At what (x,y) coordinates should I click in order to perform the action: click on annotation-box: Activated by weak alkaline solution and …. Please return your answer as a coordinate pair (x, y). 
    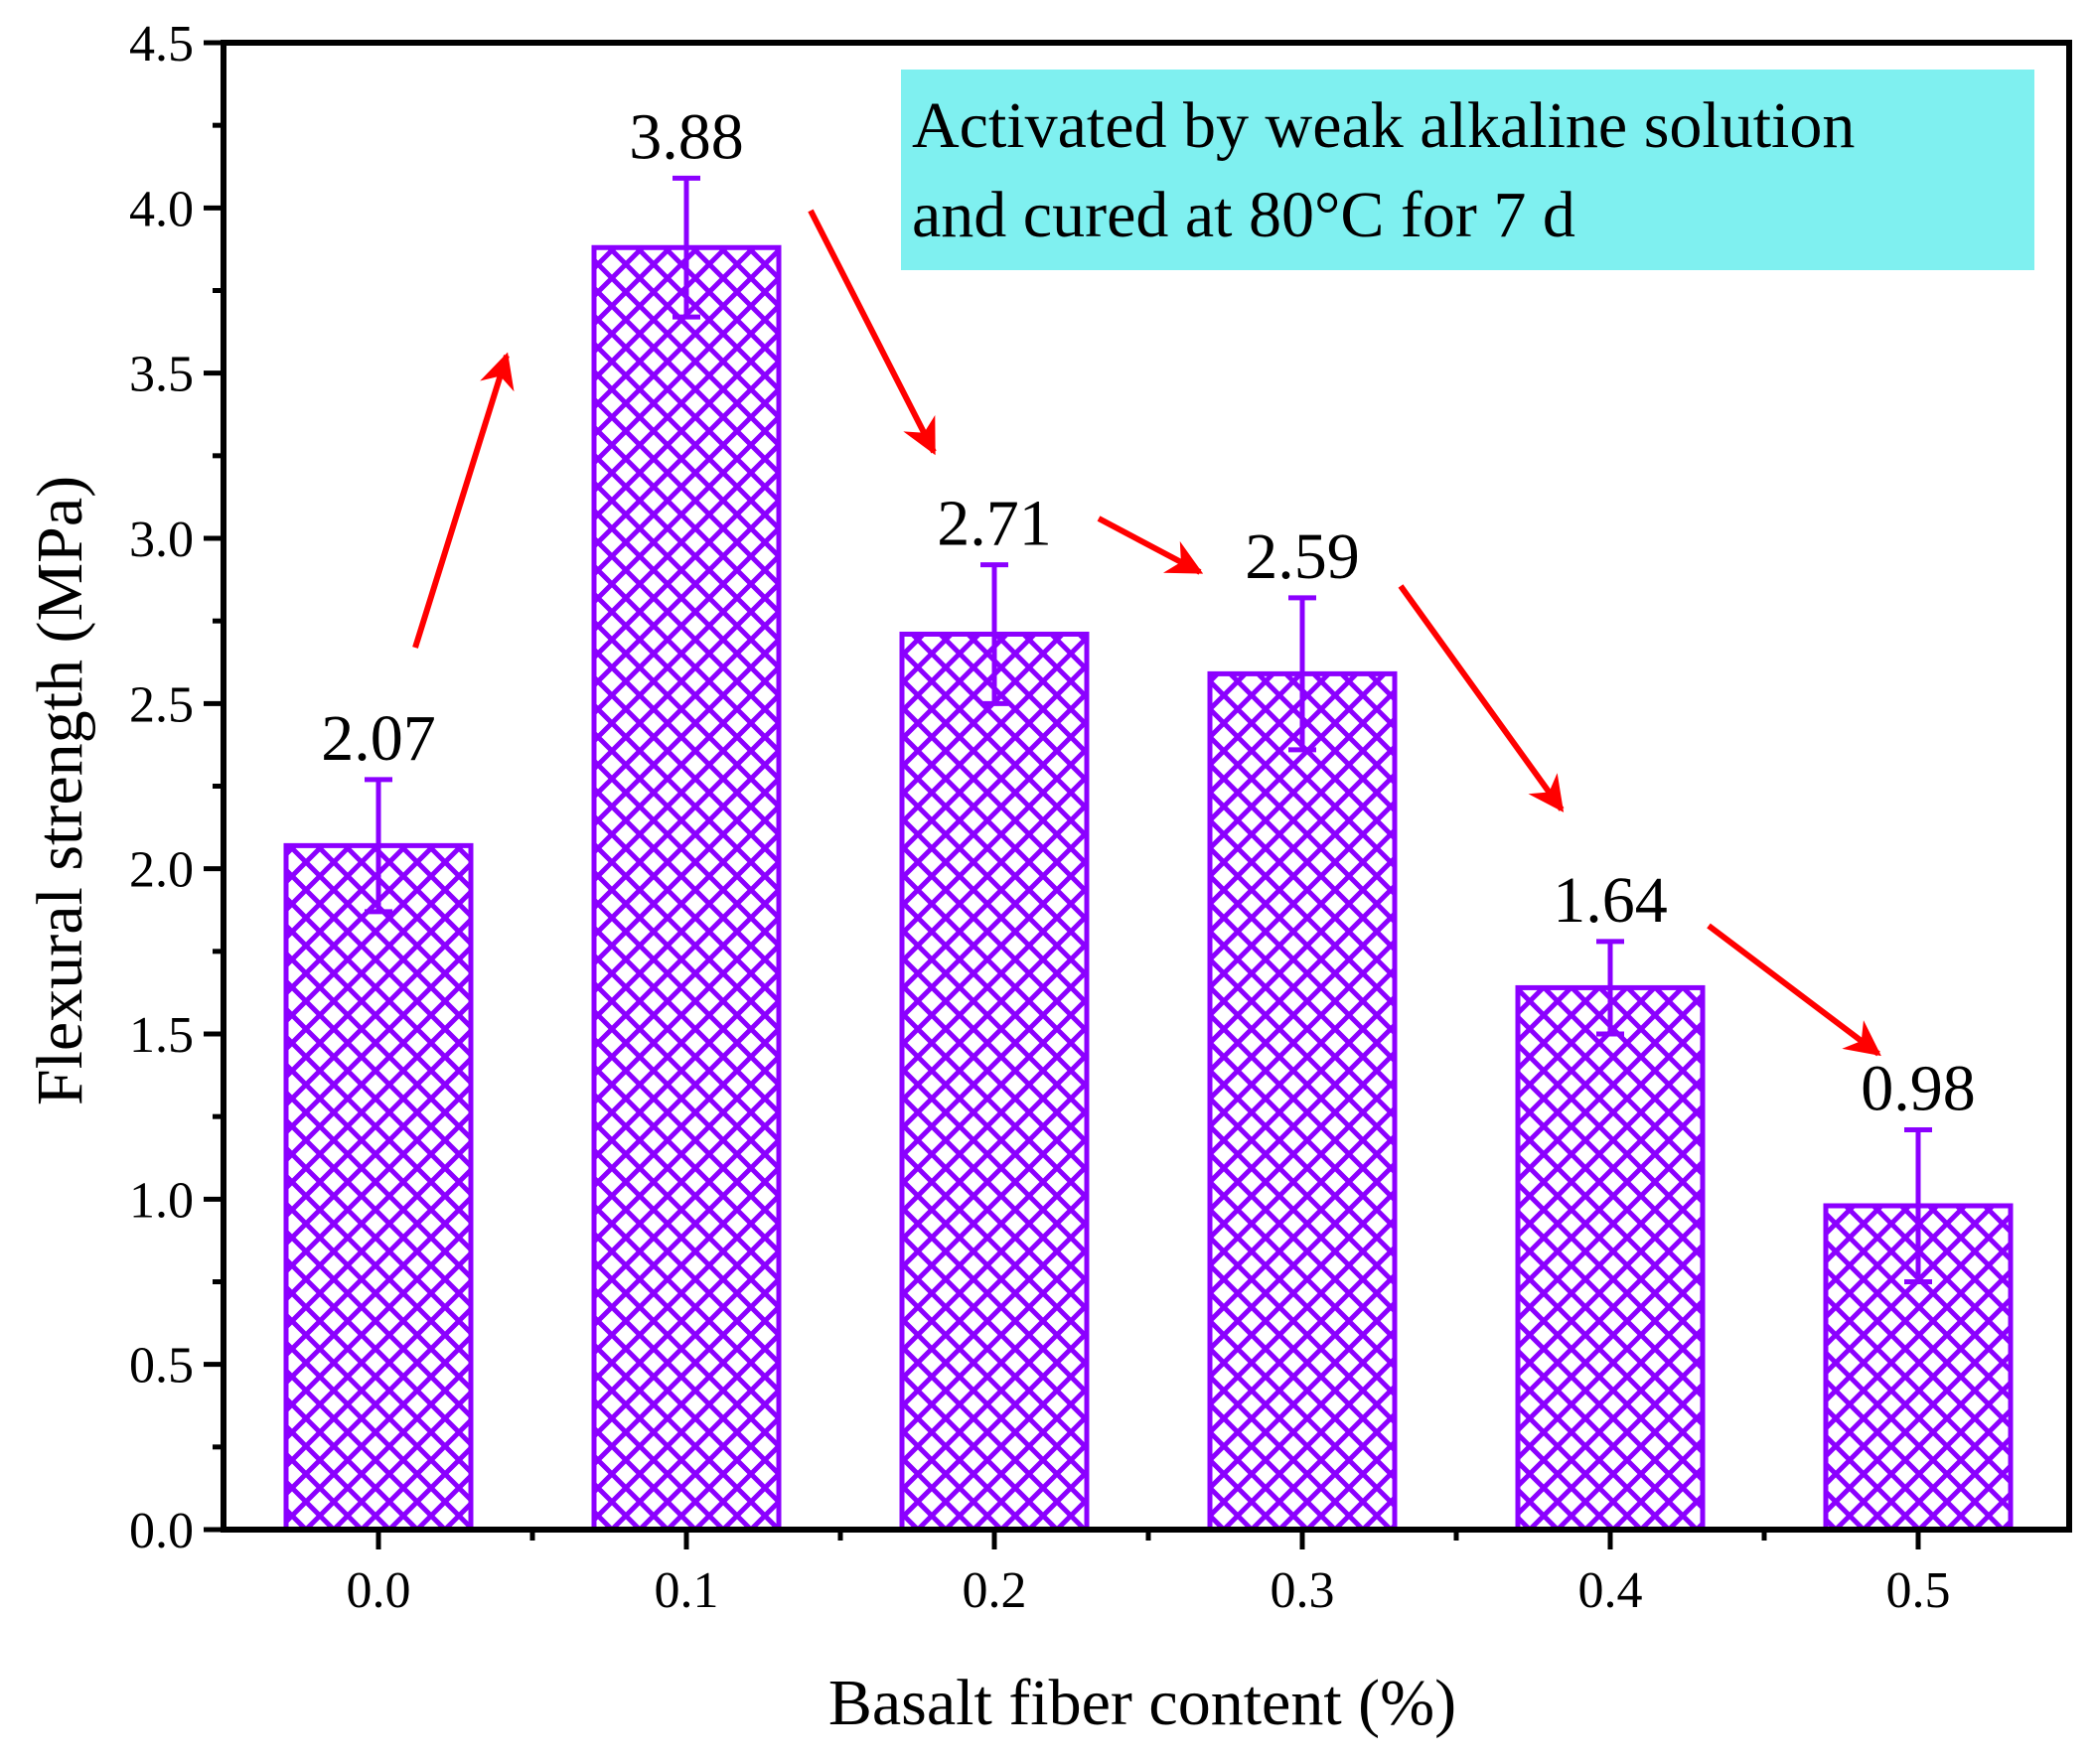
    Looking at the image, I should click on (1467, 170).